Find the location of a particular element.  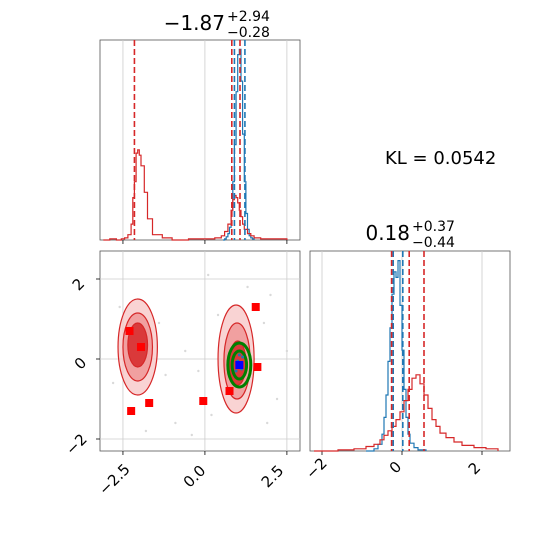

param2-title-minus: −0.44 is located at coordinates (433, 243).